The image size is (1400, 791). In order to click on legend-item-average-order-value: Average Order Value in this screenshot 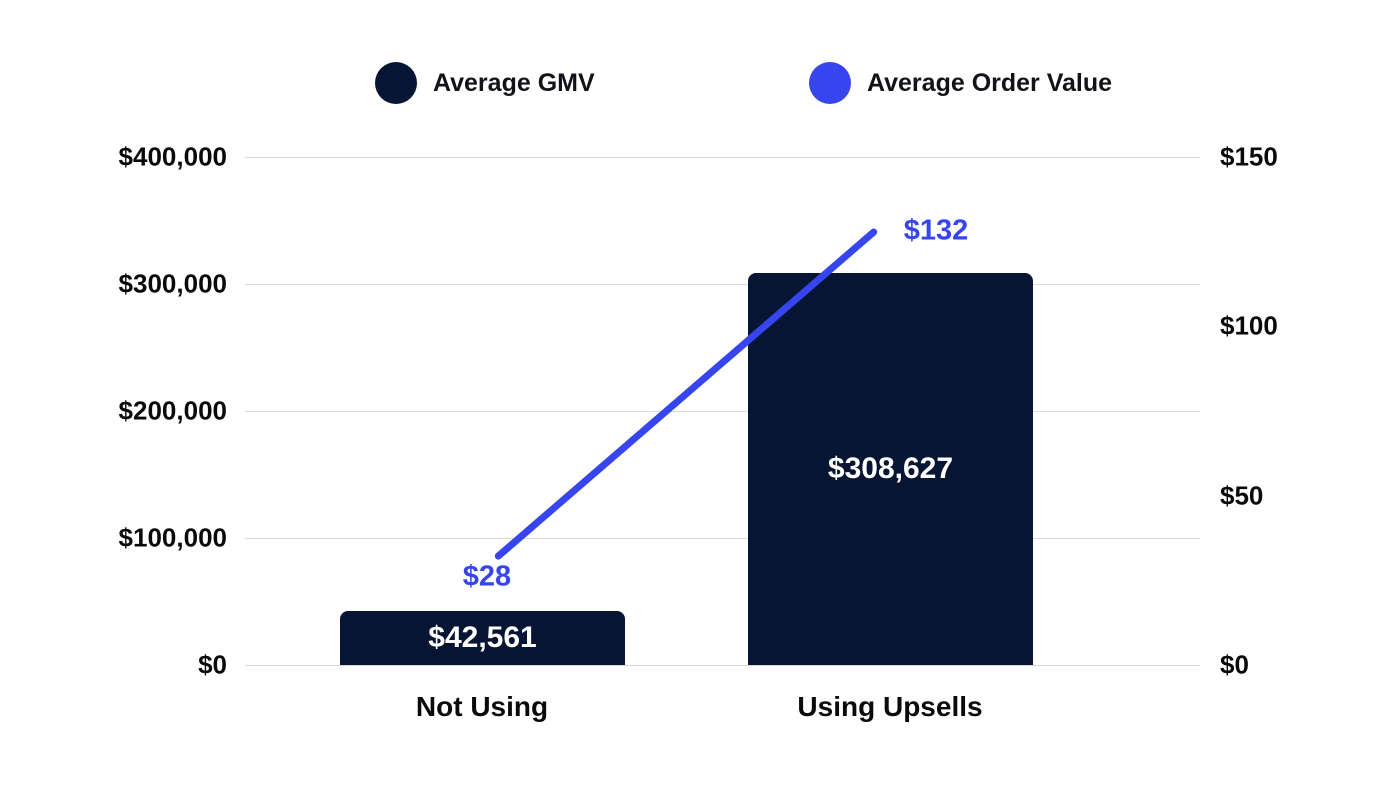, I will do `click(960, 83)`.